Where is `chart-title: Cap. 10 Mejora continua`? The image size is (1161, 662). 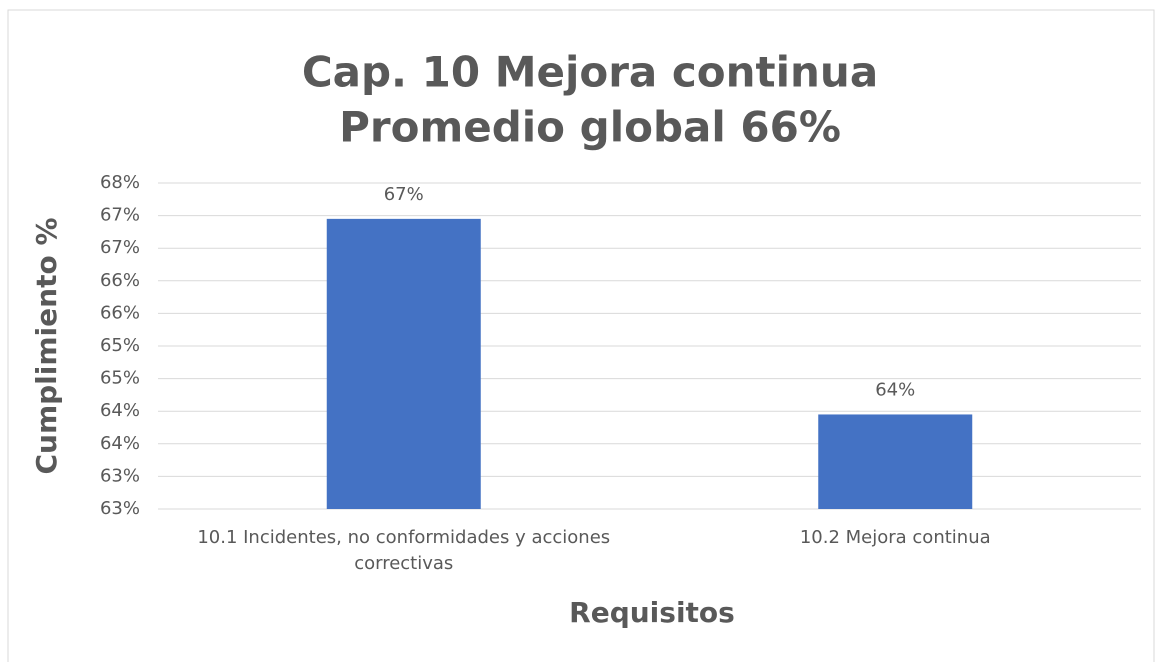 chart-title: Cap. 10 Mejora continua is located at coordinates (590, 72).